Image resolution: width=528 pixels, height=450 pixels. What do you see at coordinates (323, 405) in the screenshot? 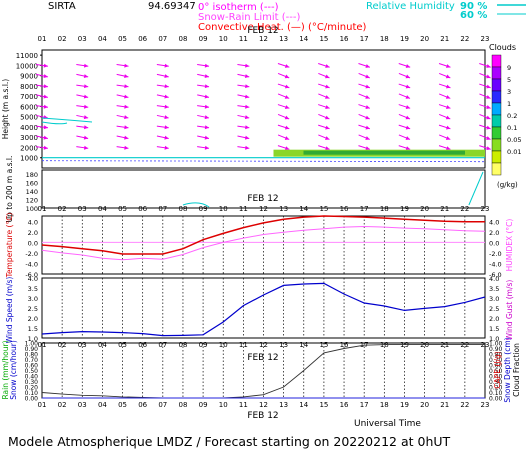
I see `hour-tick-label: 15` at bounding box center [323, 405].